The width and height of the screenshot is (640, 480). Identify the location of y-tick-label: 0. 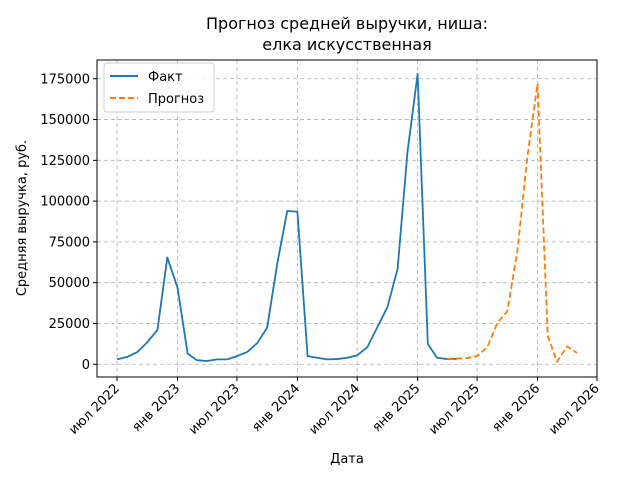
(86, 365).